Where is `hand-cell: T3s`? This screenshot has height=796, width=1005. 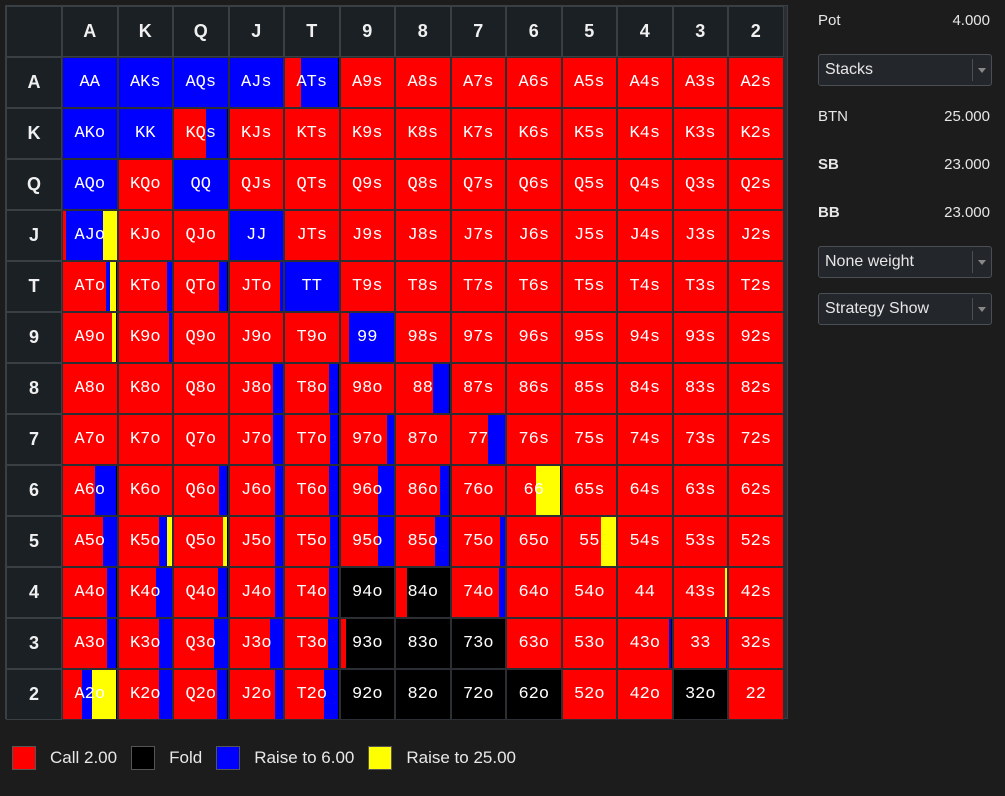
hand-cell: T3s is located at coordinates (700, 286).